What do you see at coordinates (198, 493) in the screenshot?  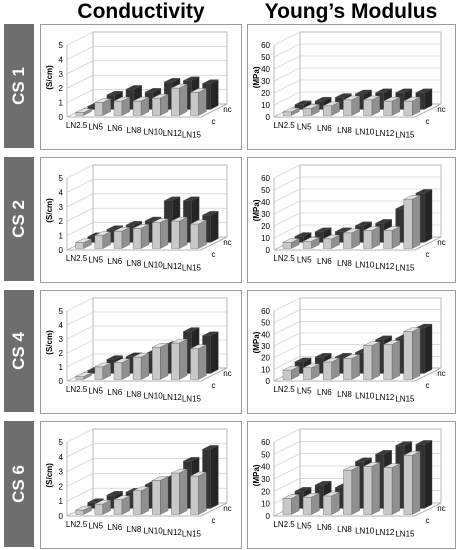 I see `bar-c-LN15` at bounding box center [198, 493].